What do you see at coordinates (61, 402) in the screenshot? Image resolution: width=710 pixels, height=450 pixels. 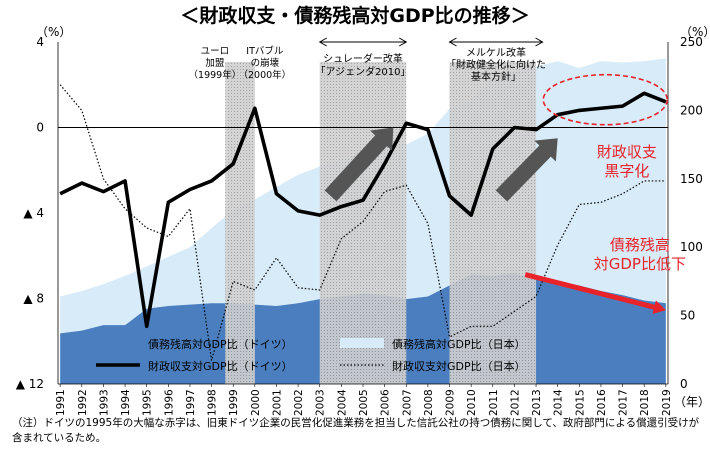 I see `x-tick-label: 1991` at bounding box center [61, 402].